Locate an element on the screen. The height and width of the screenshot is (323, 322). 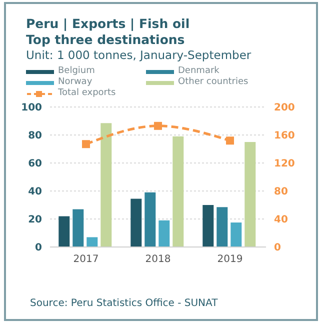
y-tick-label: 100 is located at coordinates (31, 108).